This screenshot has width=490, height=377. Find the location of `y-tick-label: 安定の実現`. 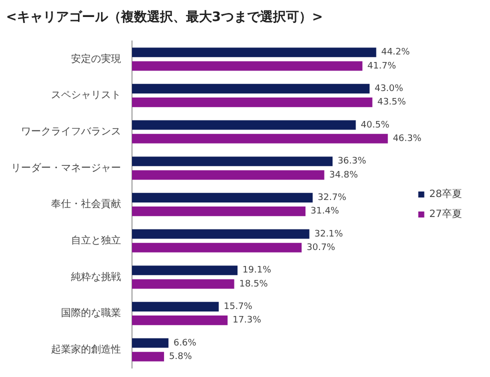

y-tick-label: 安定の実現 is located at coordinates (96, 58).